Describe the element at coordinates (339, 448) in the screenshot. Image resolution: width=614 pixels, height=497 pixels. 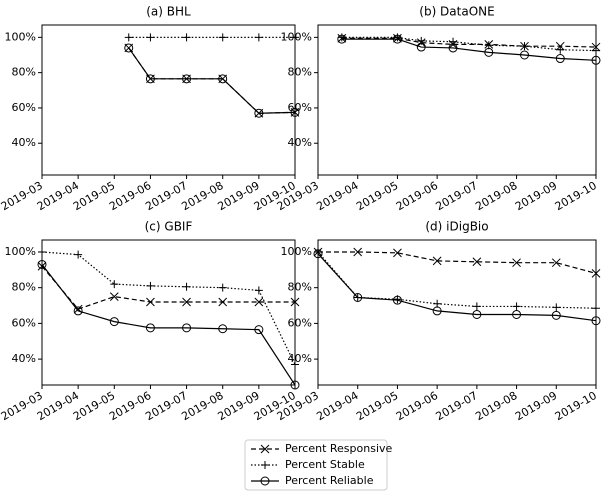
I see `legend-label: Percent Responsive` at that location.